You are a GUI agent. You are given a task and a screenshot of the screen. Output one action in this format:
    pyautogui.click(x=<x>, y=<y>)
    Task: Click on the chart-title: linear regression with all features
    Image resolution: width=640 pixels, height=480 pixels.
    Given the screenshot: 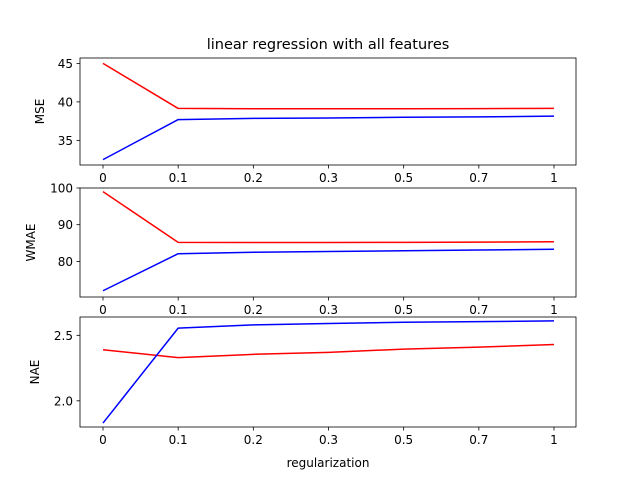 What is the action you would take?
    pyautogui.click(x=328, y=45)
    